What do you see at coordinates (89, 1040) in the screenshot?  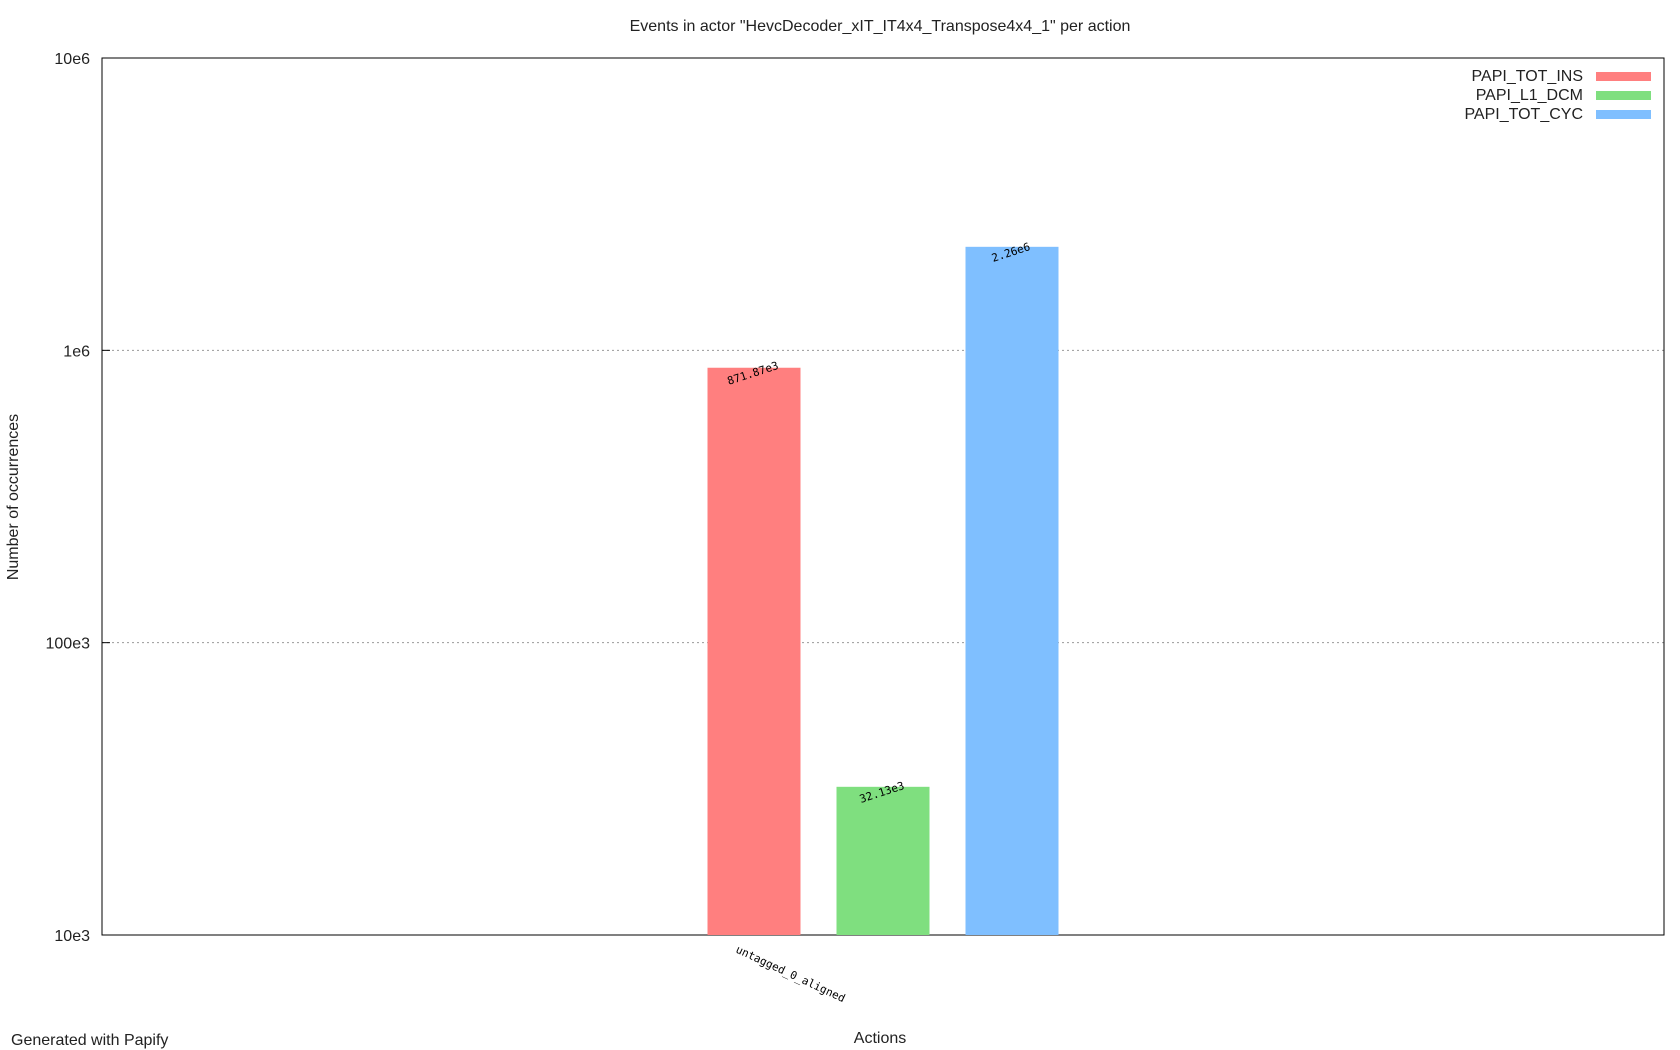 I see `footer-note: Generated with Papify` at bounding box center [89, 1040].